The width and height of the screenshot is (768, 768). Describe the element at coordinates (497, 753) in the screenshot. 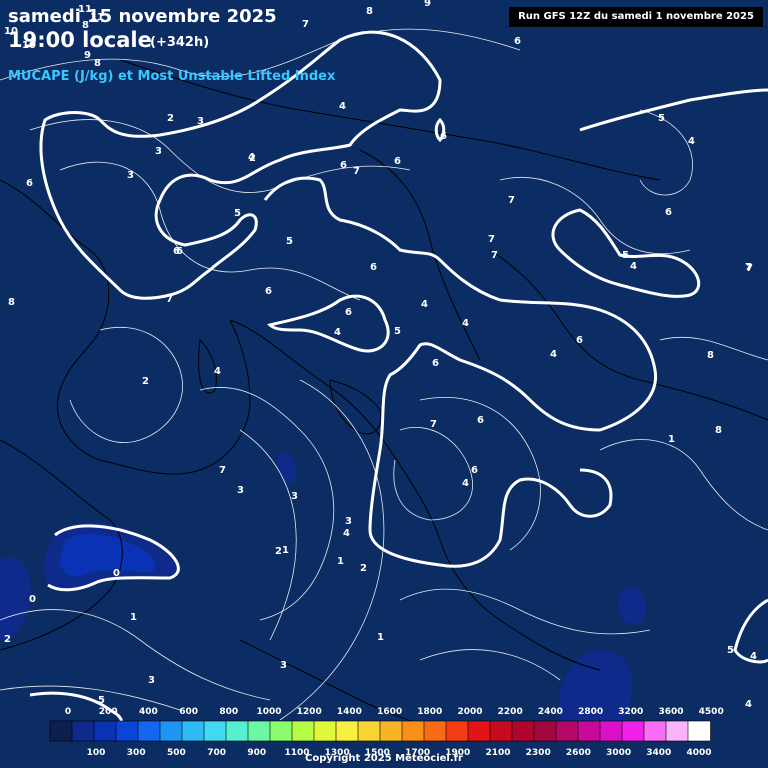

I see `legend-tick-label: 2100` at that location.